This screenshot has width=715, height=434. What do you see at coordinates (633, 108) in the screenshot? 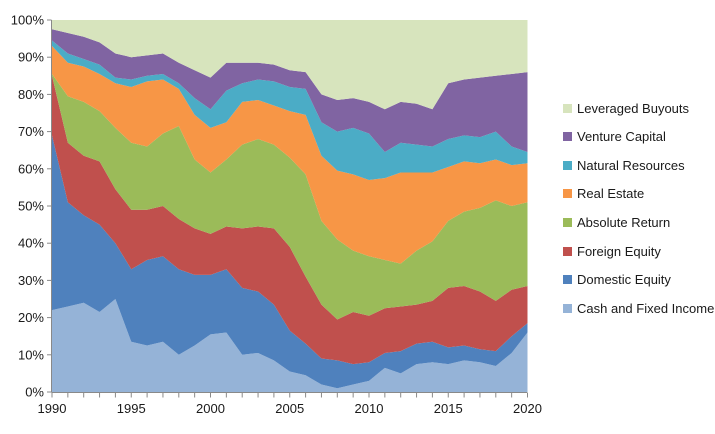
I see `legend-label: Leveraged Buyouts` at bounding box center [633, 108].